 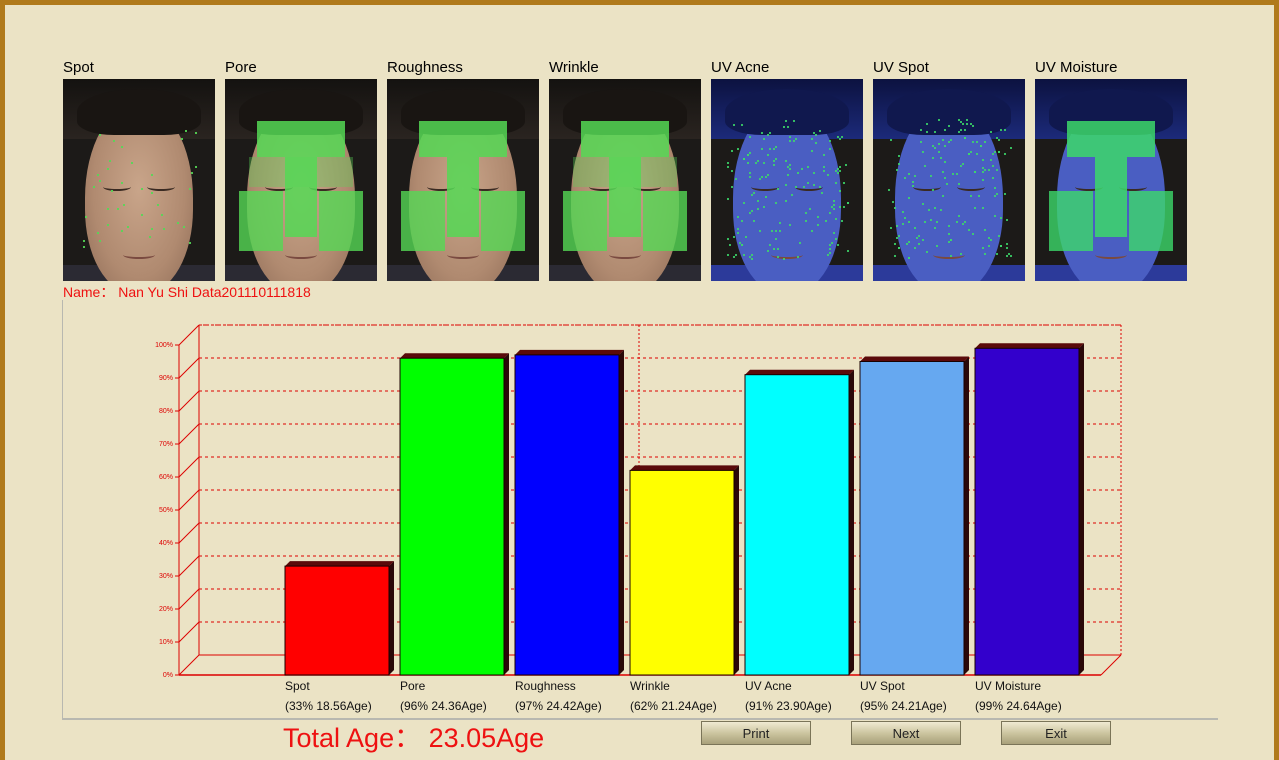 I want to click on thumbnail-label: UV Moisture, so click(x=1076, y=67).